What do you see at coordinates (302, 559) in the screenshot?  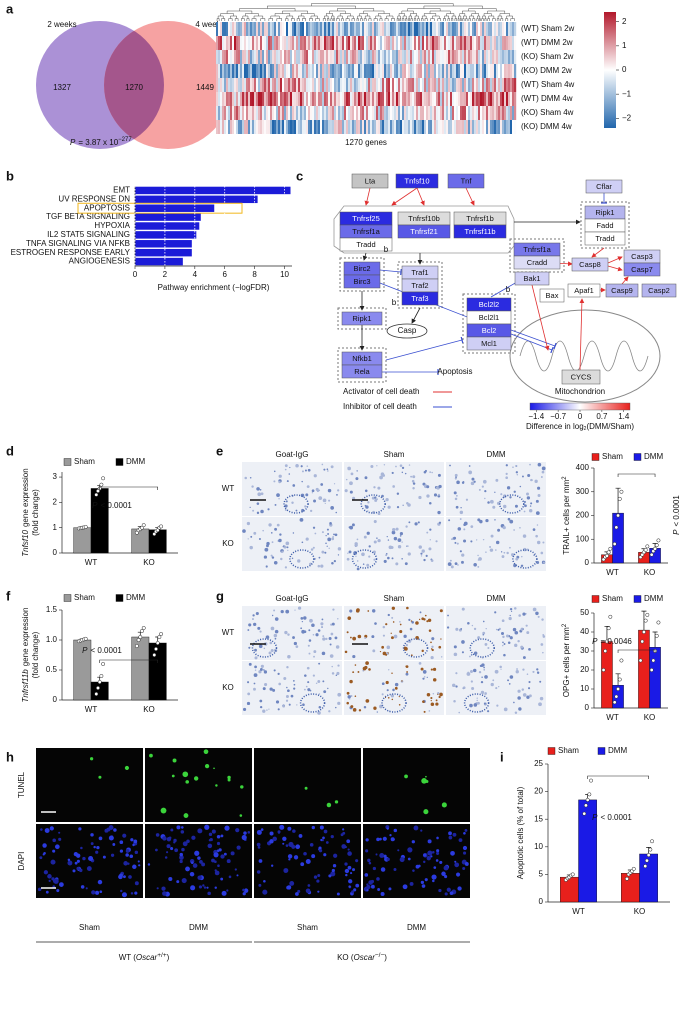 I see `tissue-blob` at bounding box center [302, 559].